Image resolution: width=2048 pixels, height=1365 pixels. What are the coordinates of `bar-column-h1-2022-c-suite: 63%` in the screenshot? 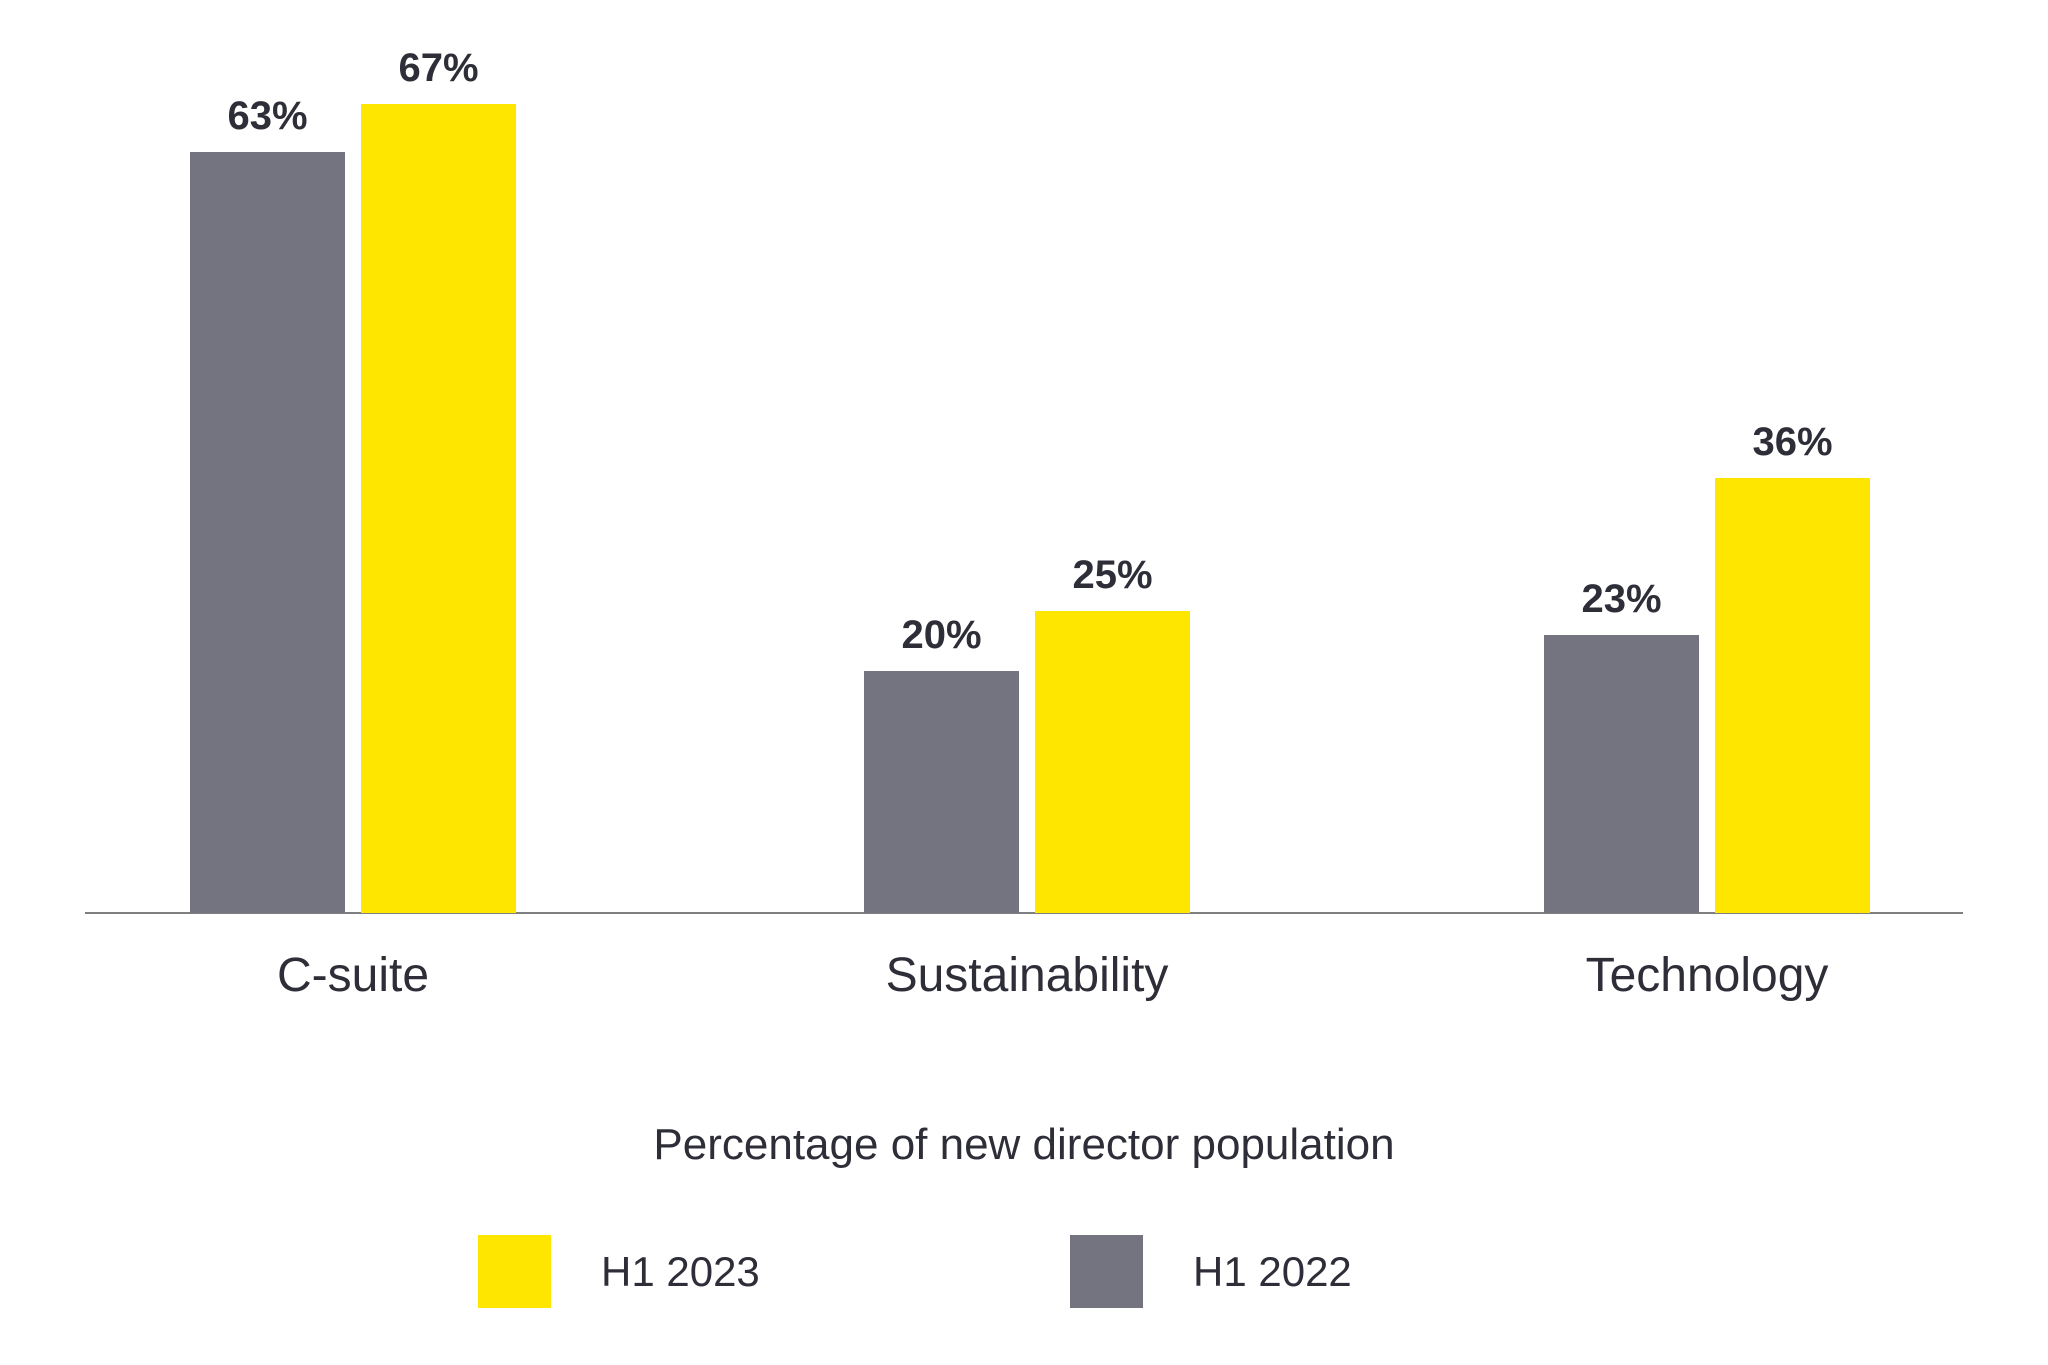 It's located at (267, 504).